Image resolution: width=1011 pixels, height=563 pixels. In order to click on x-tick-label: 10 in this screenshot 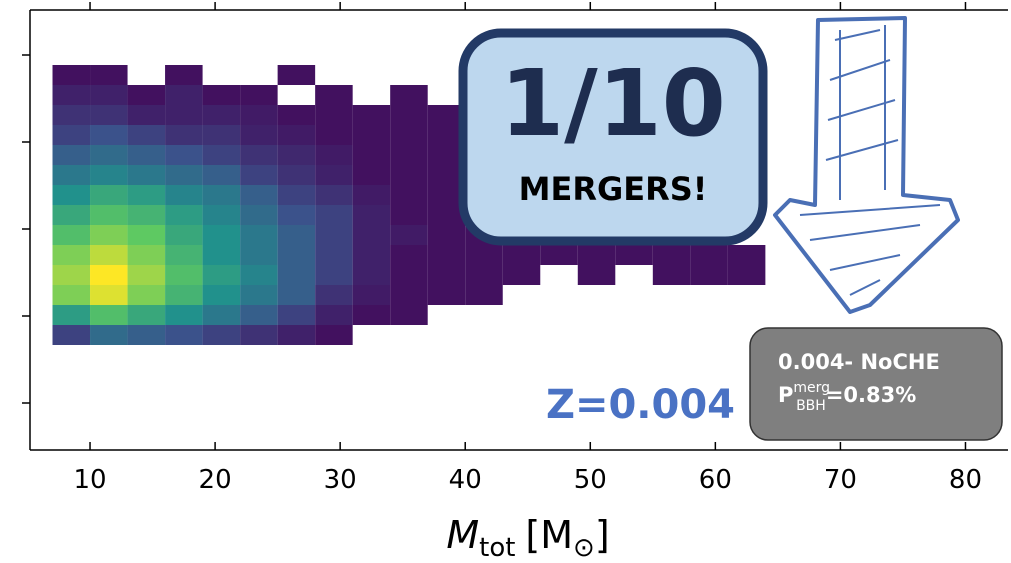, I will do `click(89, 480)`.